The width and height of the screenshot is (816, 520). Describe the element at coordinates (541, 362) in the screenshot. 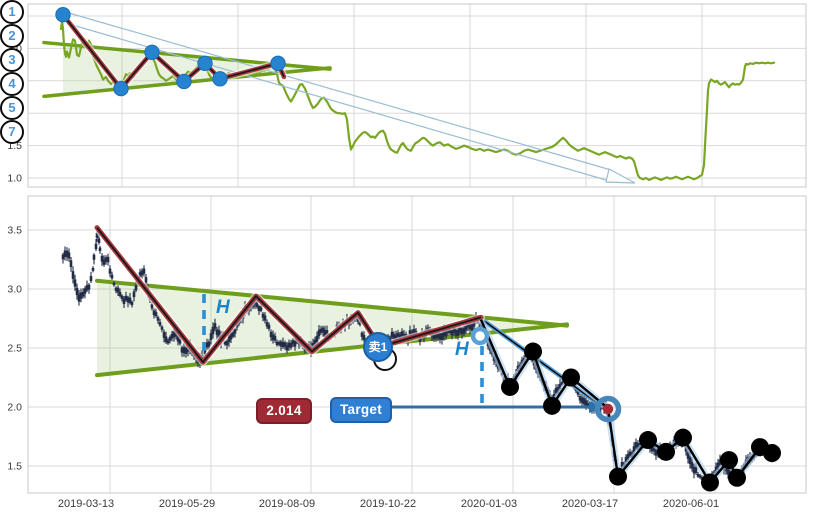

I see `trend-arrow-core` at that location.